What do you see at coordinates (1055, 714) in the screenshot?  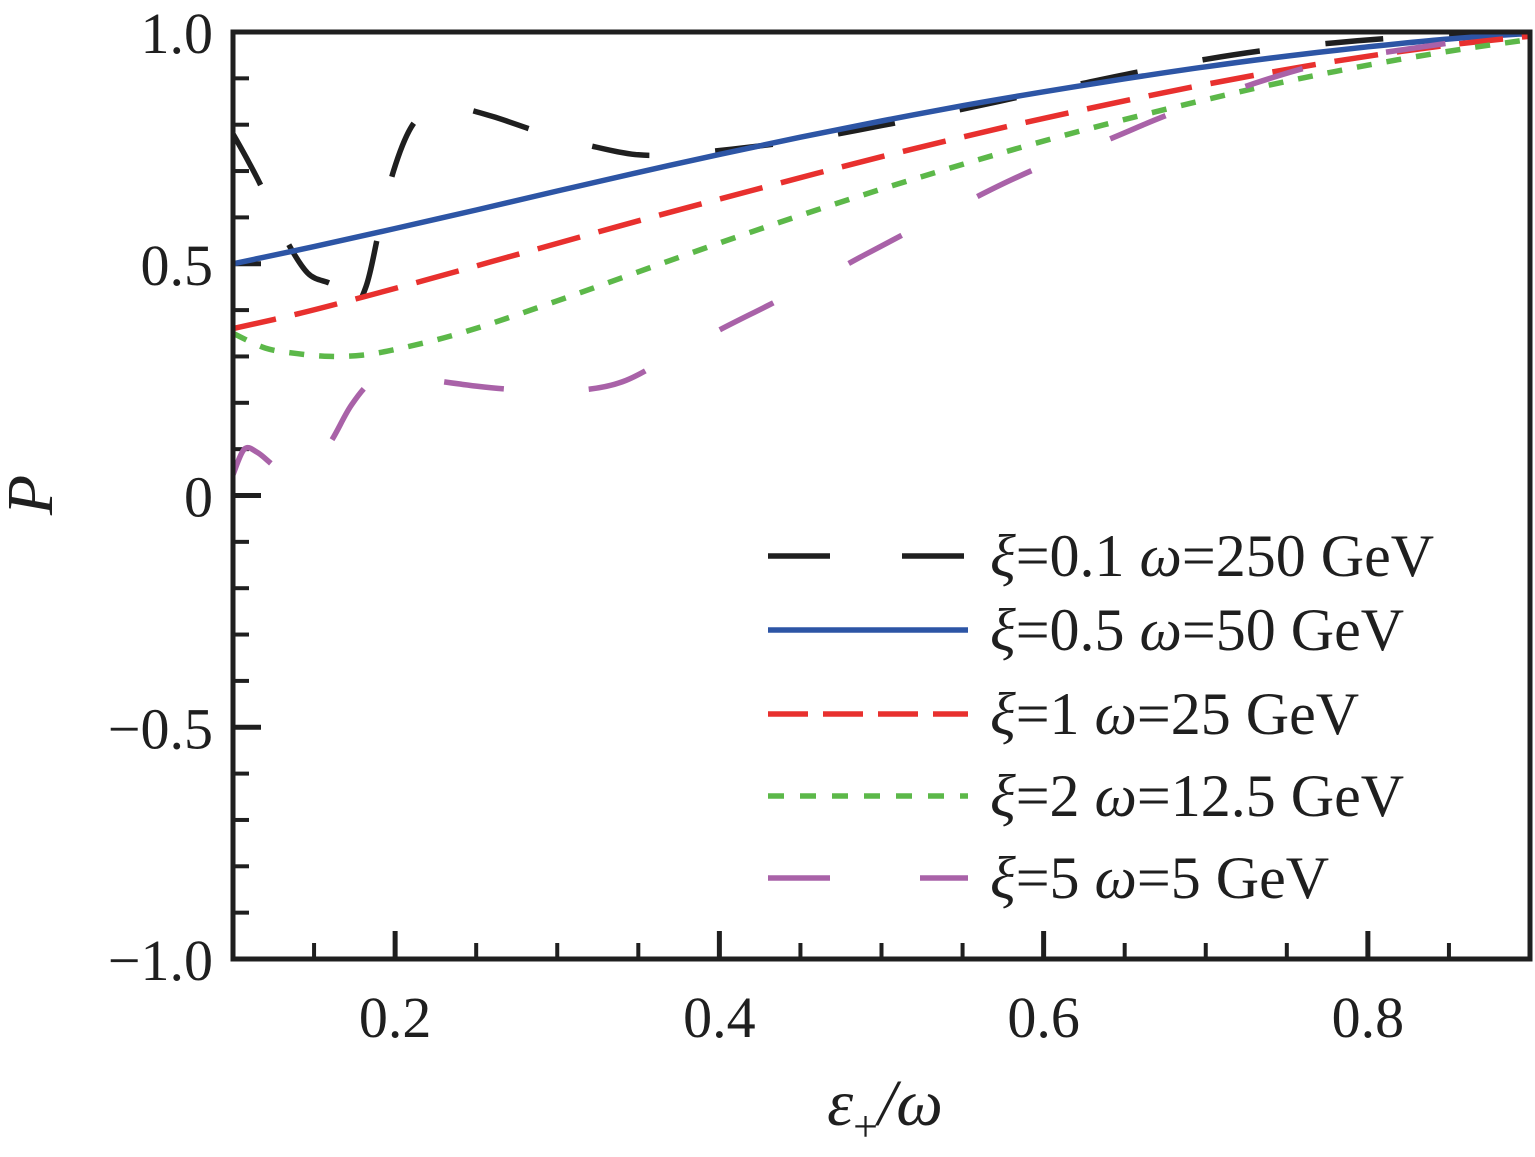 I see `legend-label-part: =1` at bounding box center [1055, 714].